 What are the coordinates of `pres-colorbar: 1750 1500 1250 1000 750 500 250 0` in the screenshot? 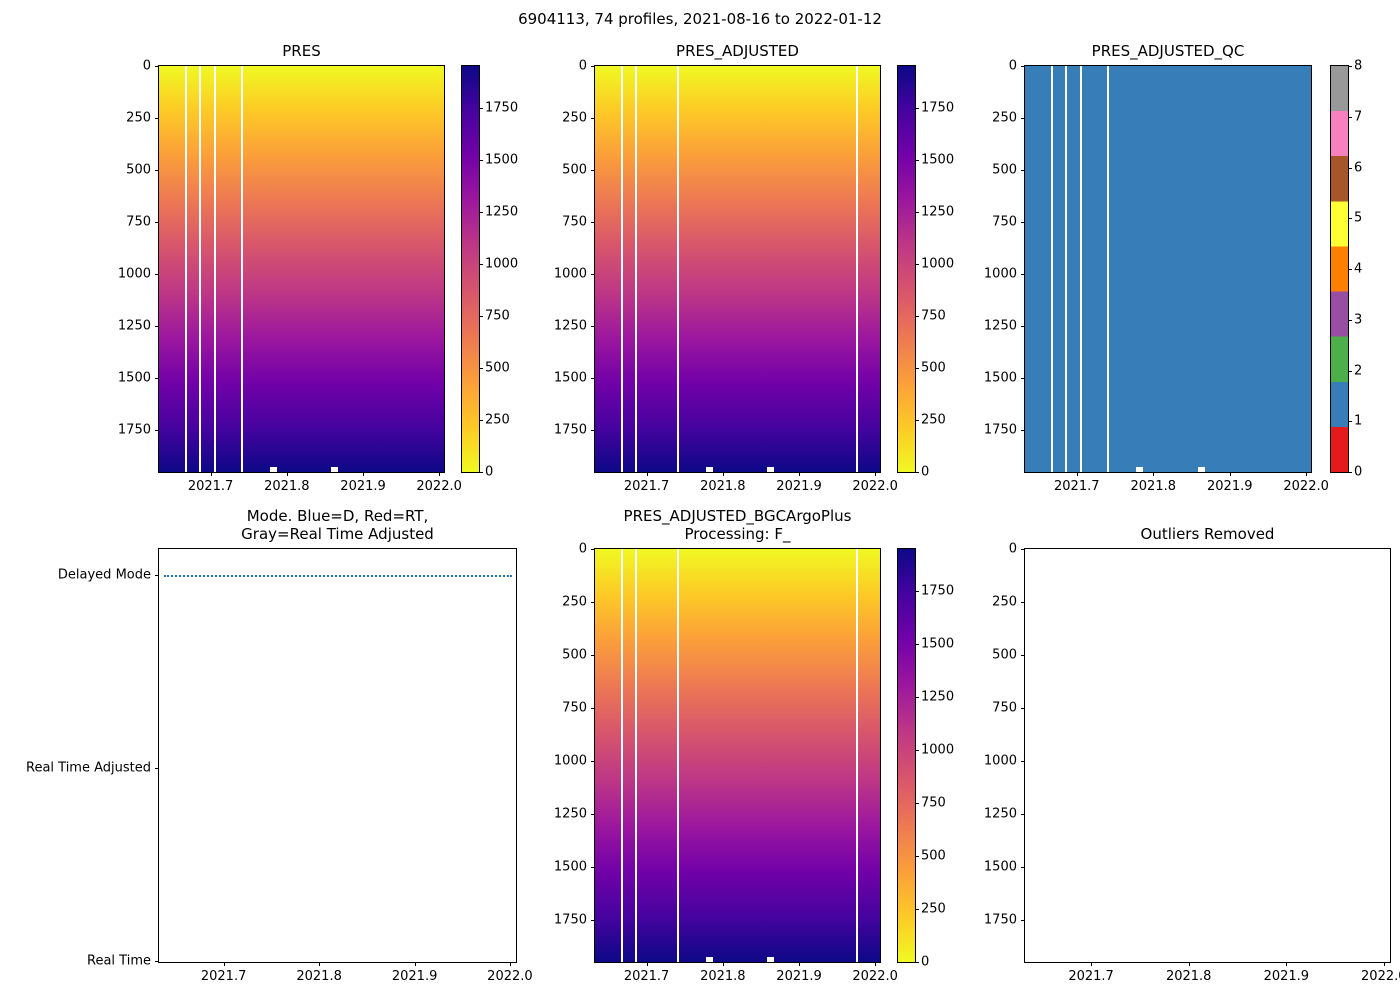 It's located at (489, 272).